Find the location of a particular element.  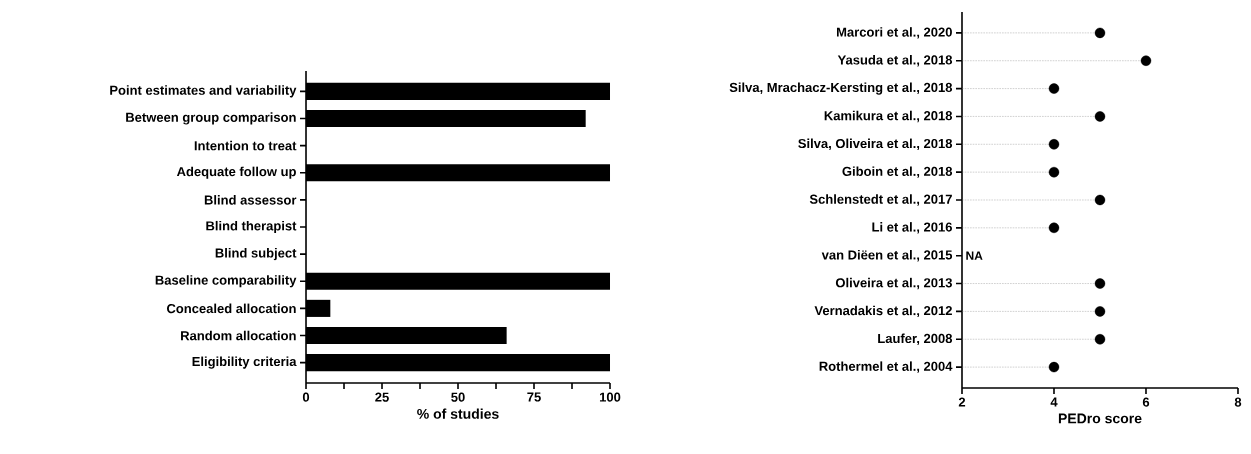

x-tick-label: 100 is located at coordinates (610, 397).